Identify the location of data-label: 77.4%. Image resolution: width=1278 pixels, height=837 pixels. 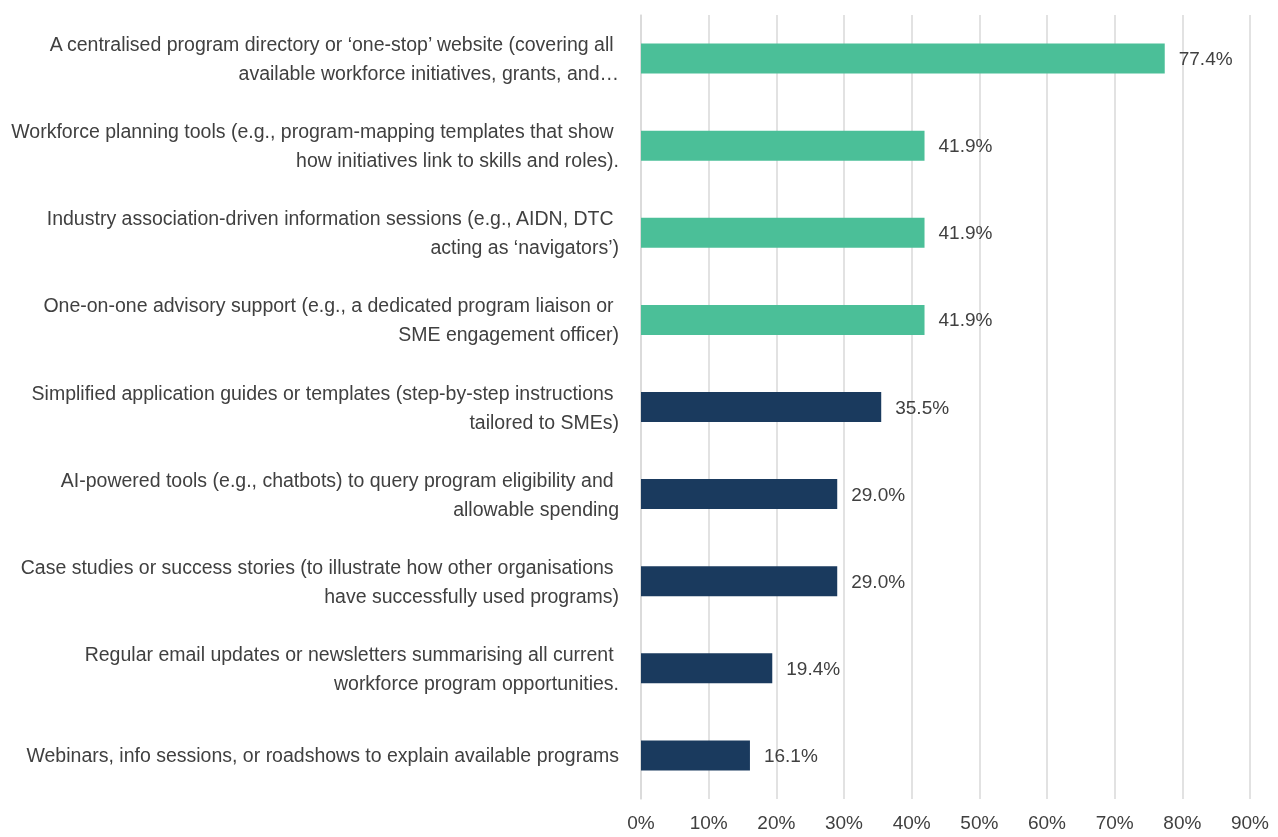
(1205, 59).